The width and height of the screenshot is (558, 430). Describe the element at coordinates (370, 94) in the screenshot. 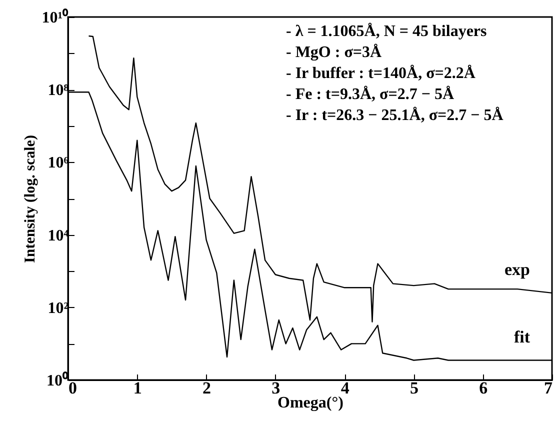

I see `annotation: - Fe : t=9.3Å, σ=2.7 − 5Å` at that location.